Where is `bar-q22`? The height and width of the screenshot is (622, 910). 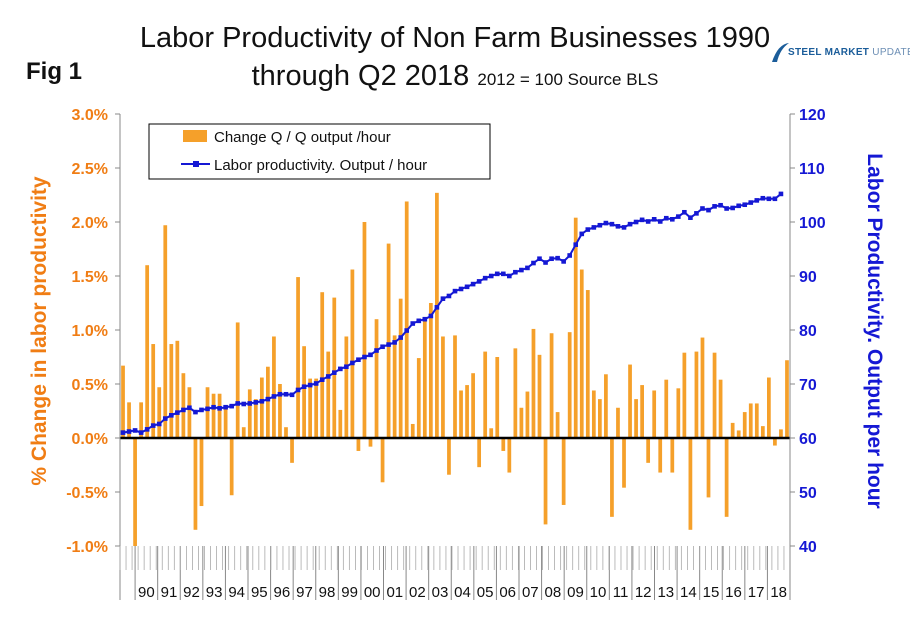
bar-q22 is located at coordinates (249, 413).